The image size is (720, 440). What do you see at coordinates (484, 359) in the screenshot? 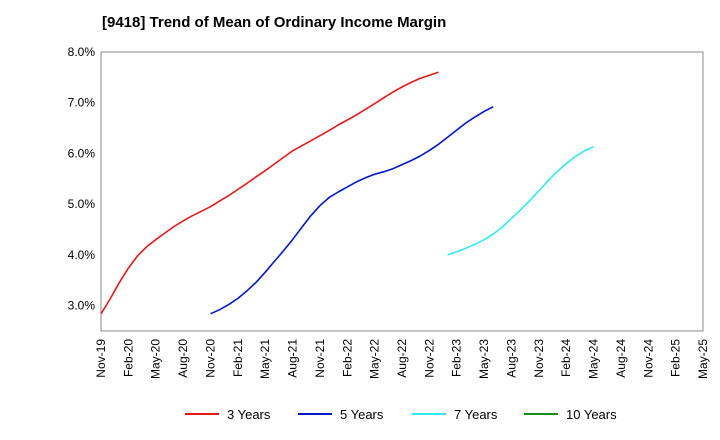
I see `x-tick-label: May-23` at bounding box center [484, 359].